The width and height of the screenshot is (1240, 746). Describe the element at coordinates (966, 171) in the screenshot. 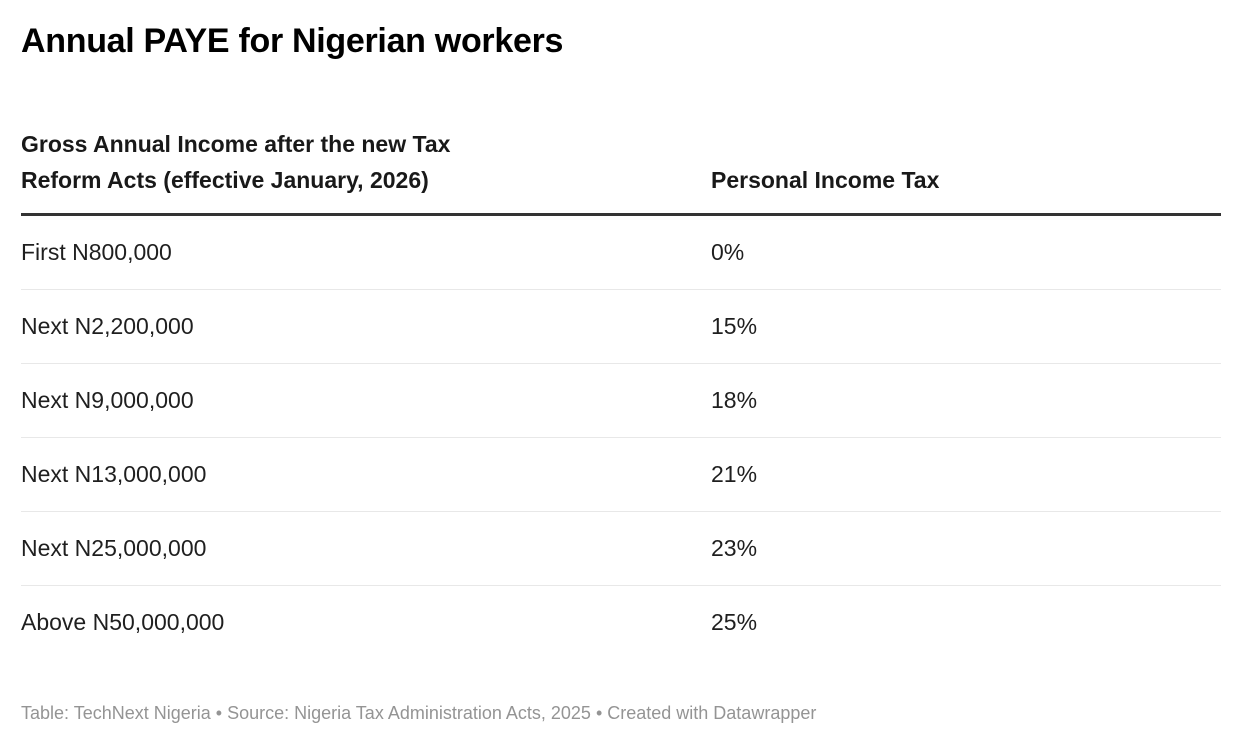

I see `tax-column-header: Personal Income Tax` at that location.